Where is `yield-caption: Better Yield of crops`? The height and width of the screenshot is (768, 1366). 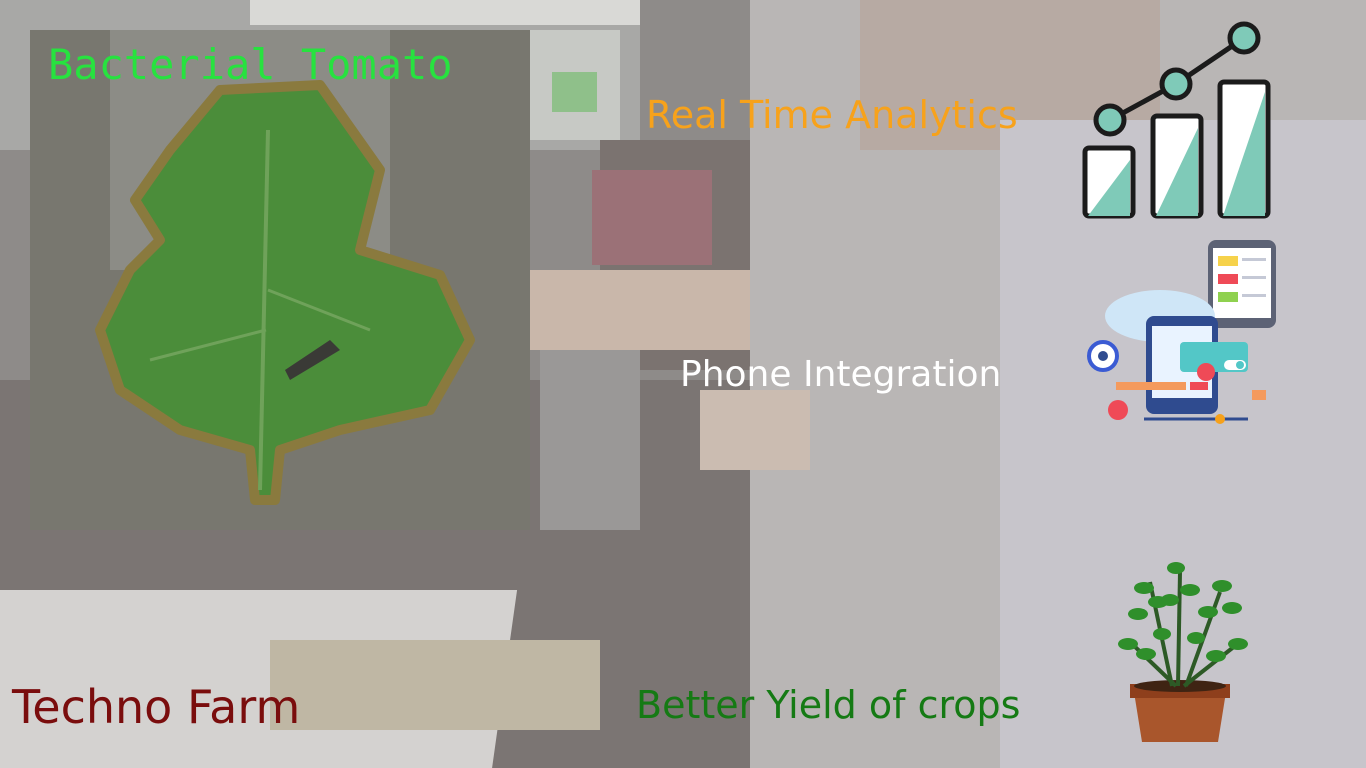 yield-caption: Better Yield of crops is located at coordinates (828, 705).